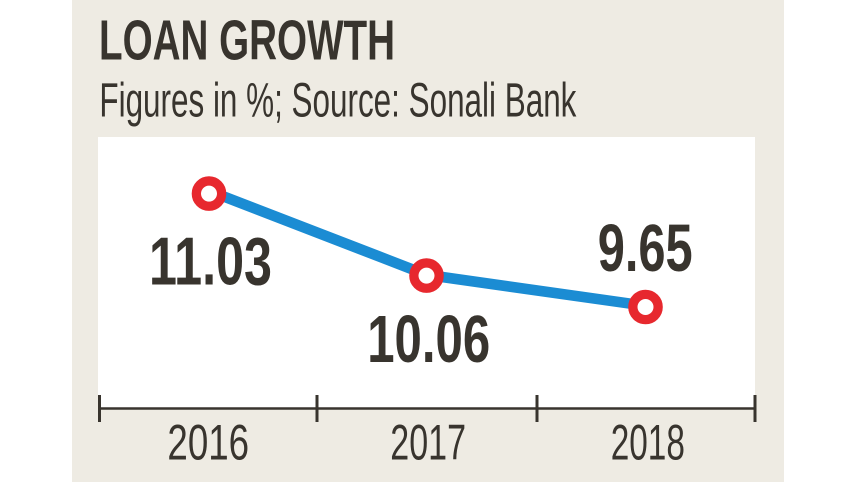 Image resolution: width=857 pixels, height=482 pixels. I want to click on svg-text: 11.03, so click(210, 261).